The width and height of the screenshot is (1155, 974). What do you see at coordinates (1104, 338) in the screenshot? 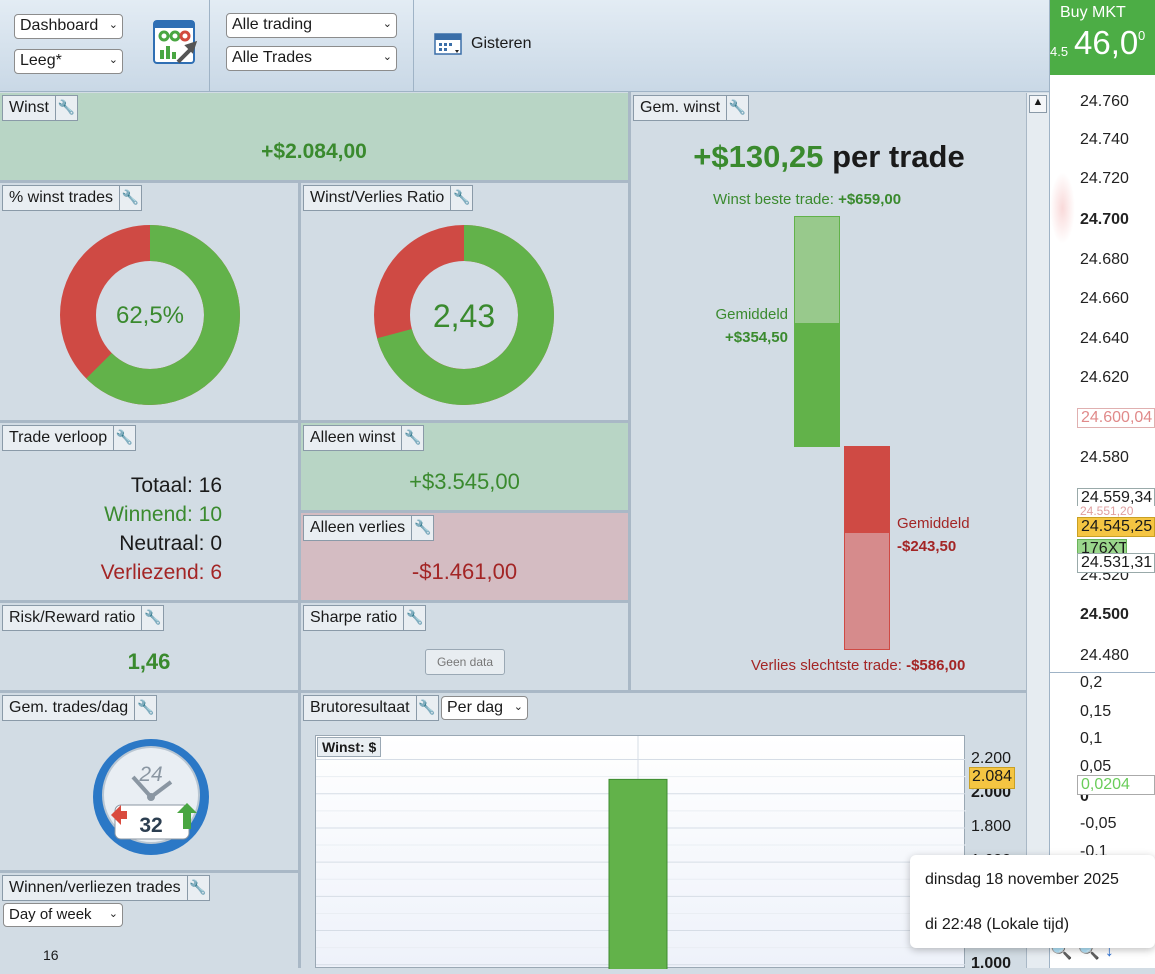
I see `price-tick: 24.640` at bounding box center [1104, 338].